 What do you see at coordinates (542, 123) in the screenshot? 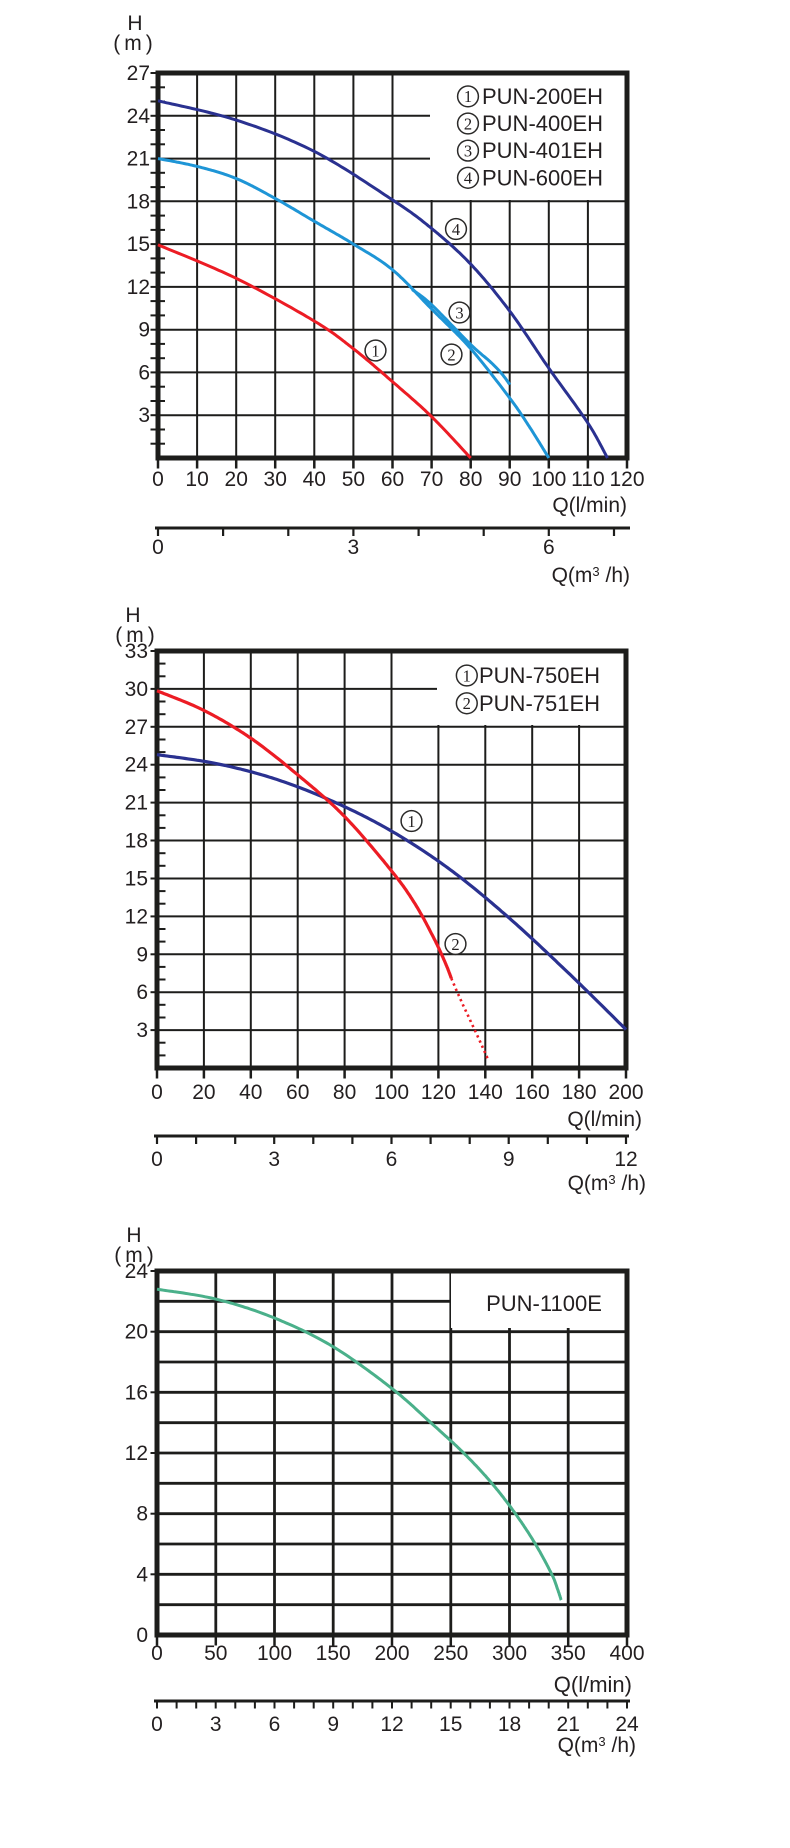
I see `svg-text: PUN-400EH` at bounding box center [542, 123].